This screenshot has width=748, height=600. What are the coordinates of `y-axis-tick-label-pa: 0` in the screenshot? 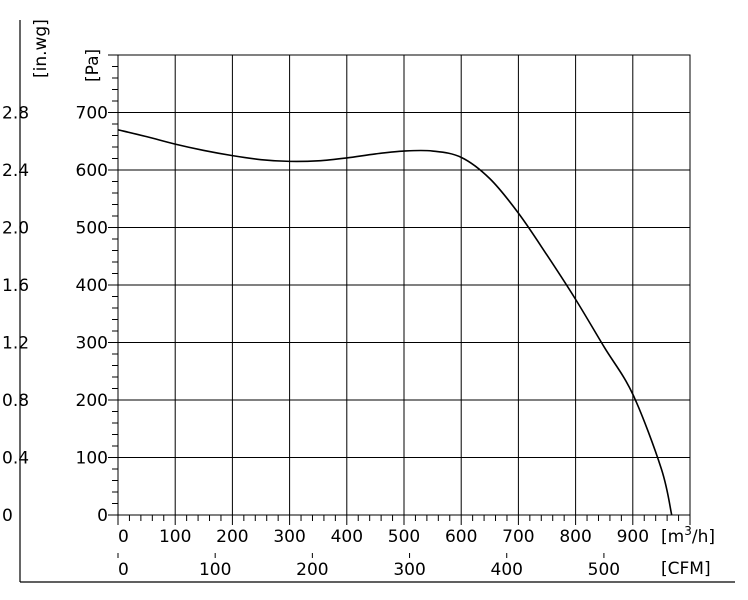 It's located at (102, 516).